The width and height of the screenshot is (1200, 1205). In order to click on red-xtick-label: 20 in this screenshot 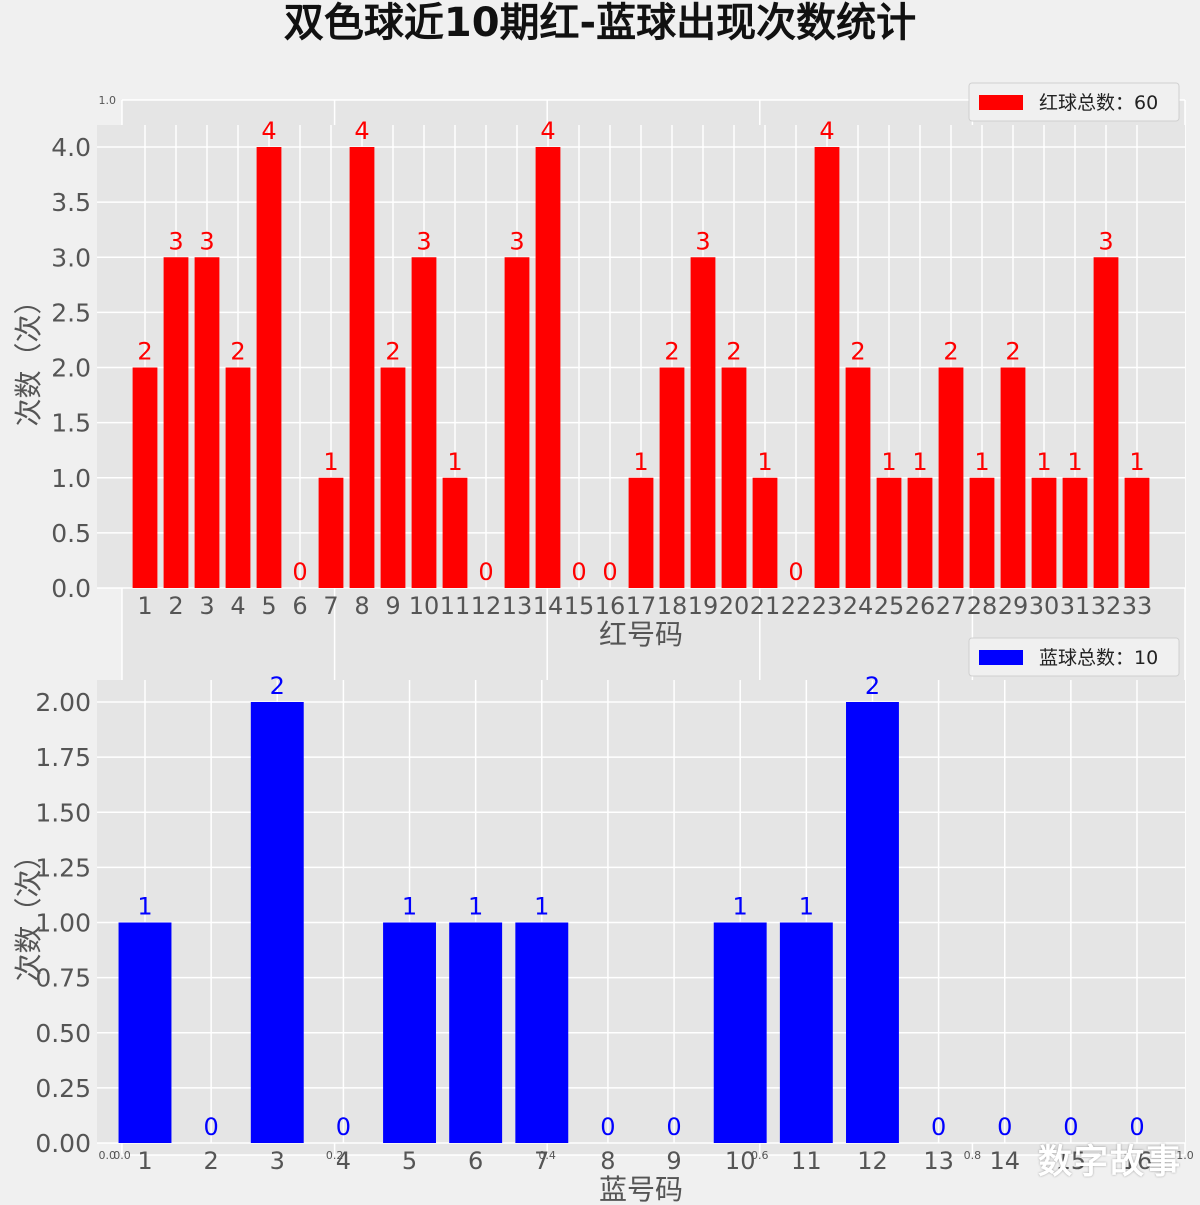, I will do `click(734, 606)`.